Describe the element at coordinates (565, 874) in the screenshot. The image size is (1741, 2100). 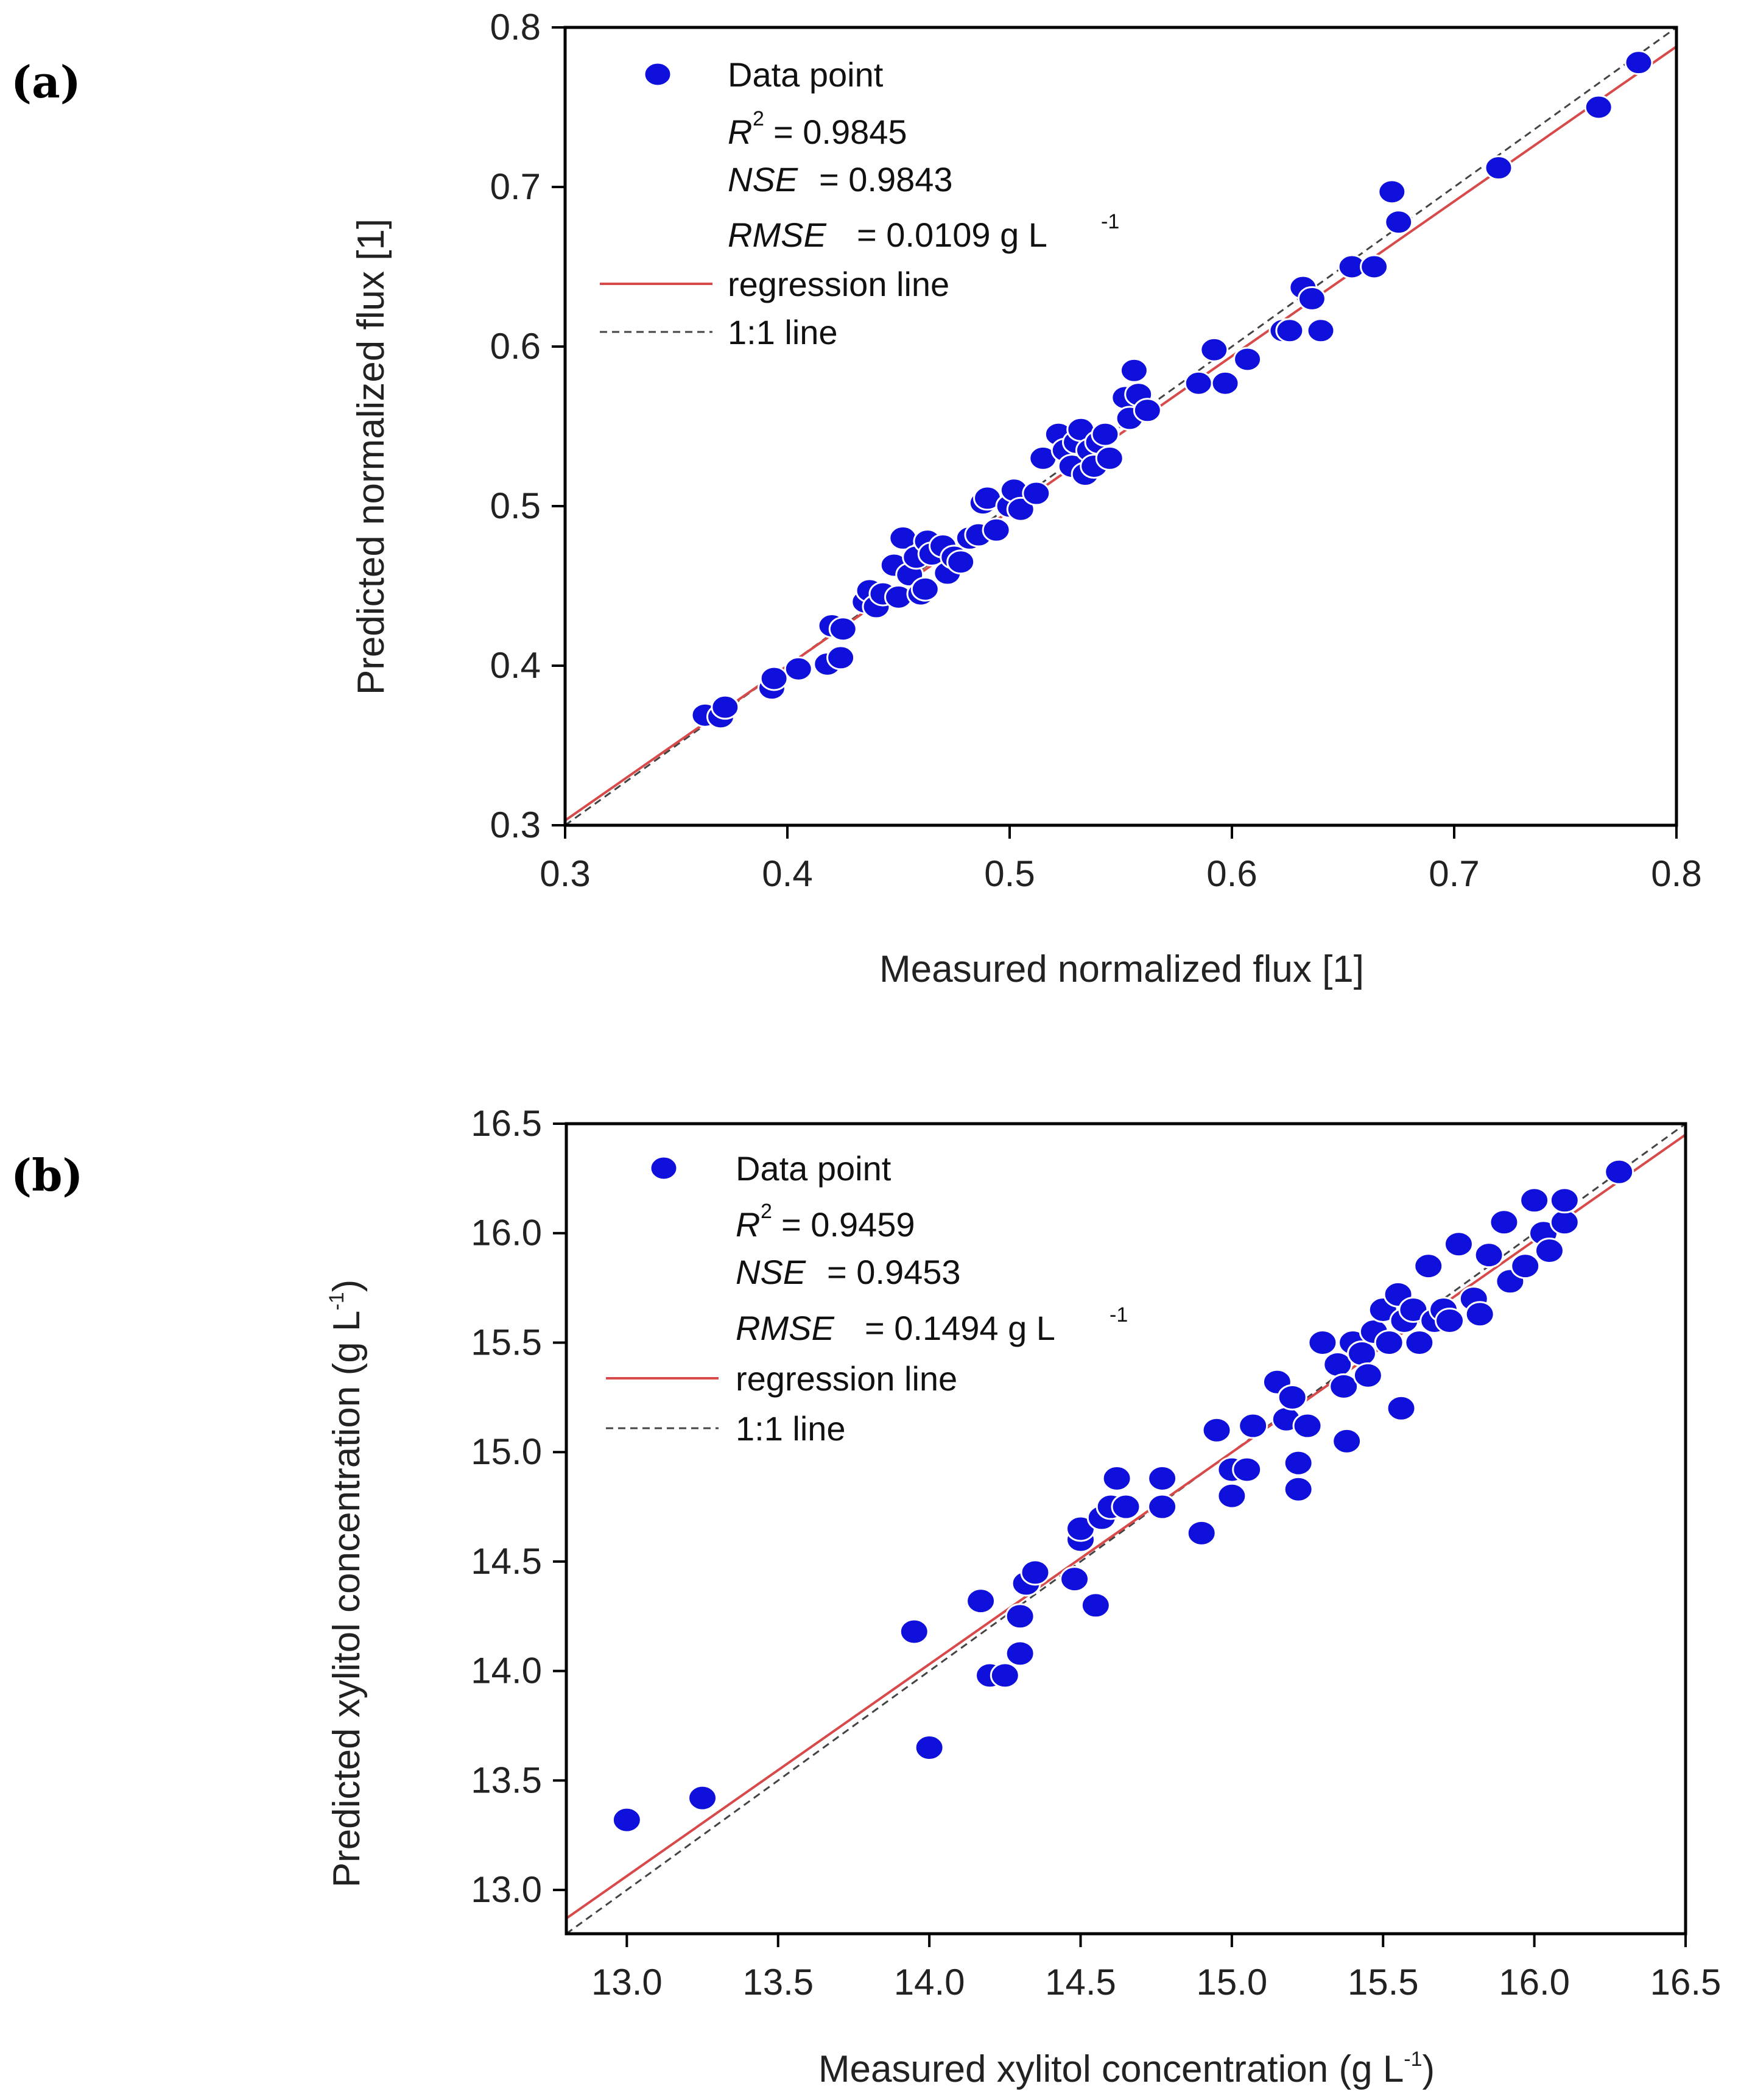
I see `x-tick-label-a: 0.3` at that location.